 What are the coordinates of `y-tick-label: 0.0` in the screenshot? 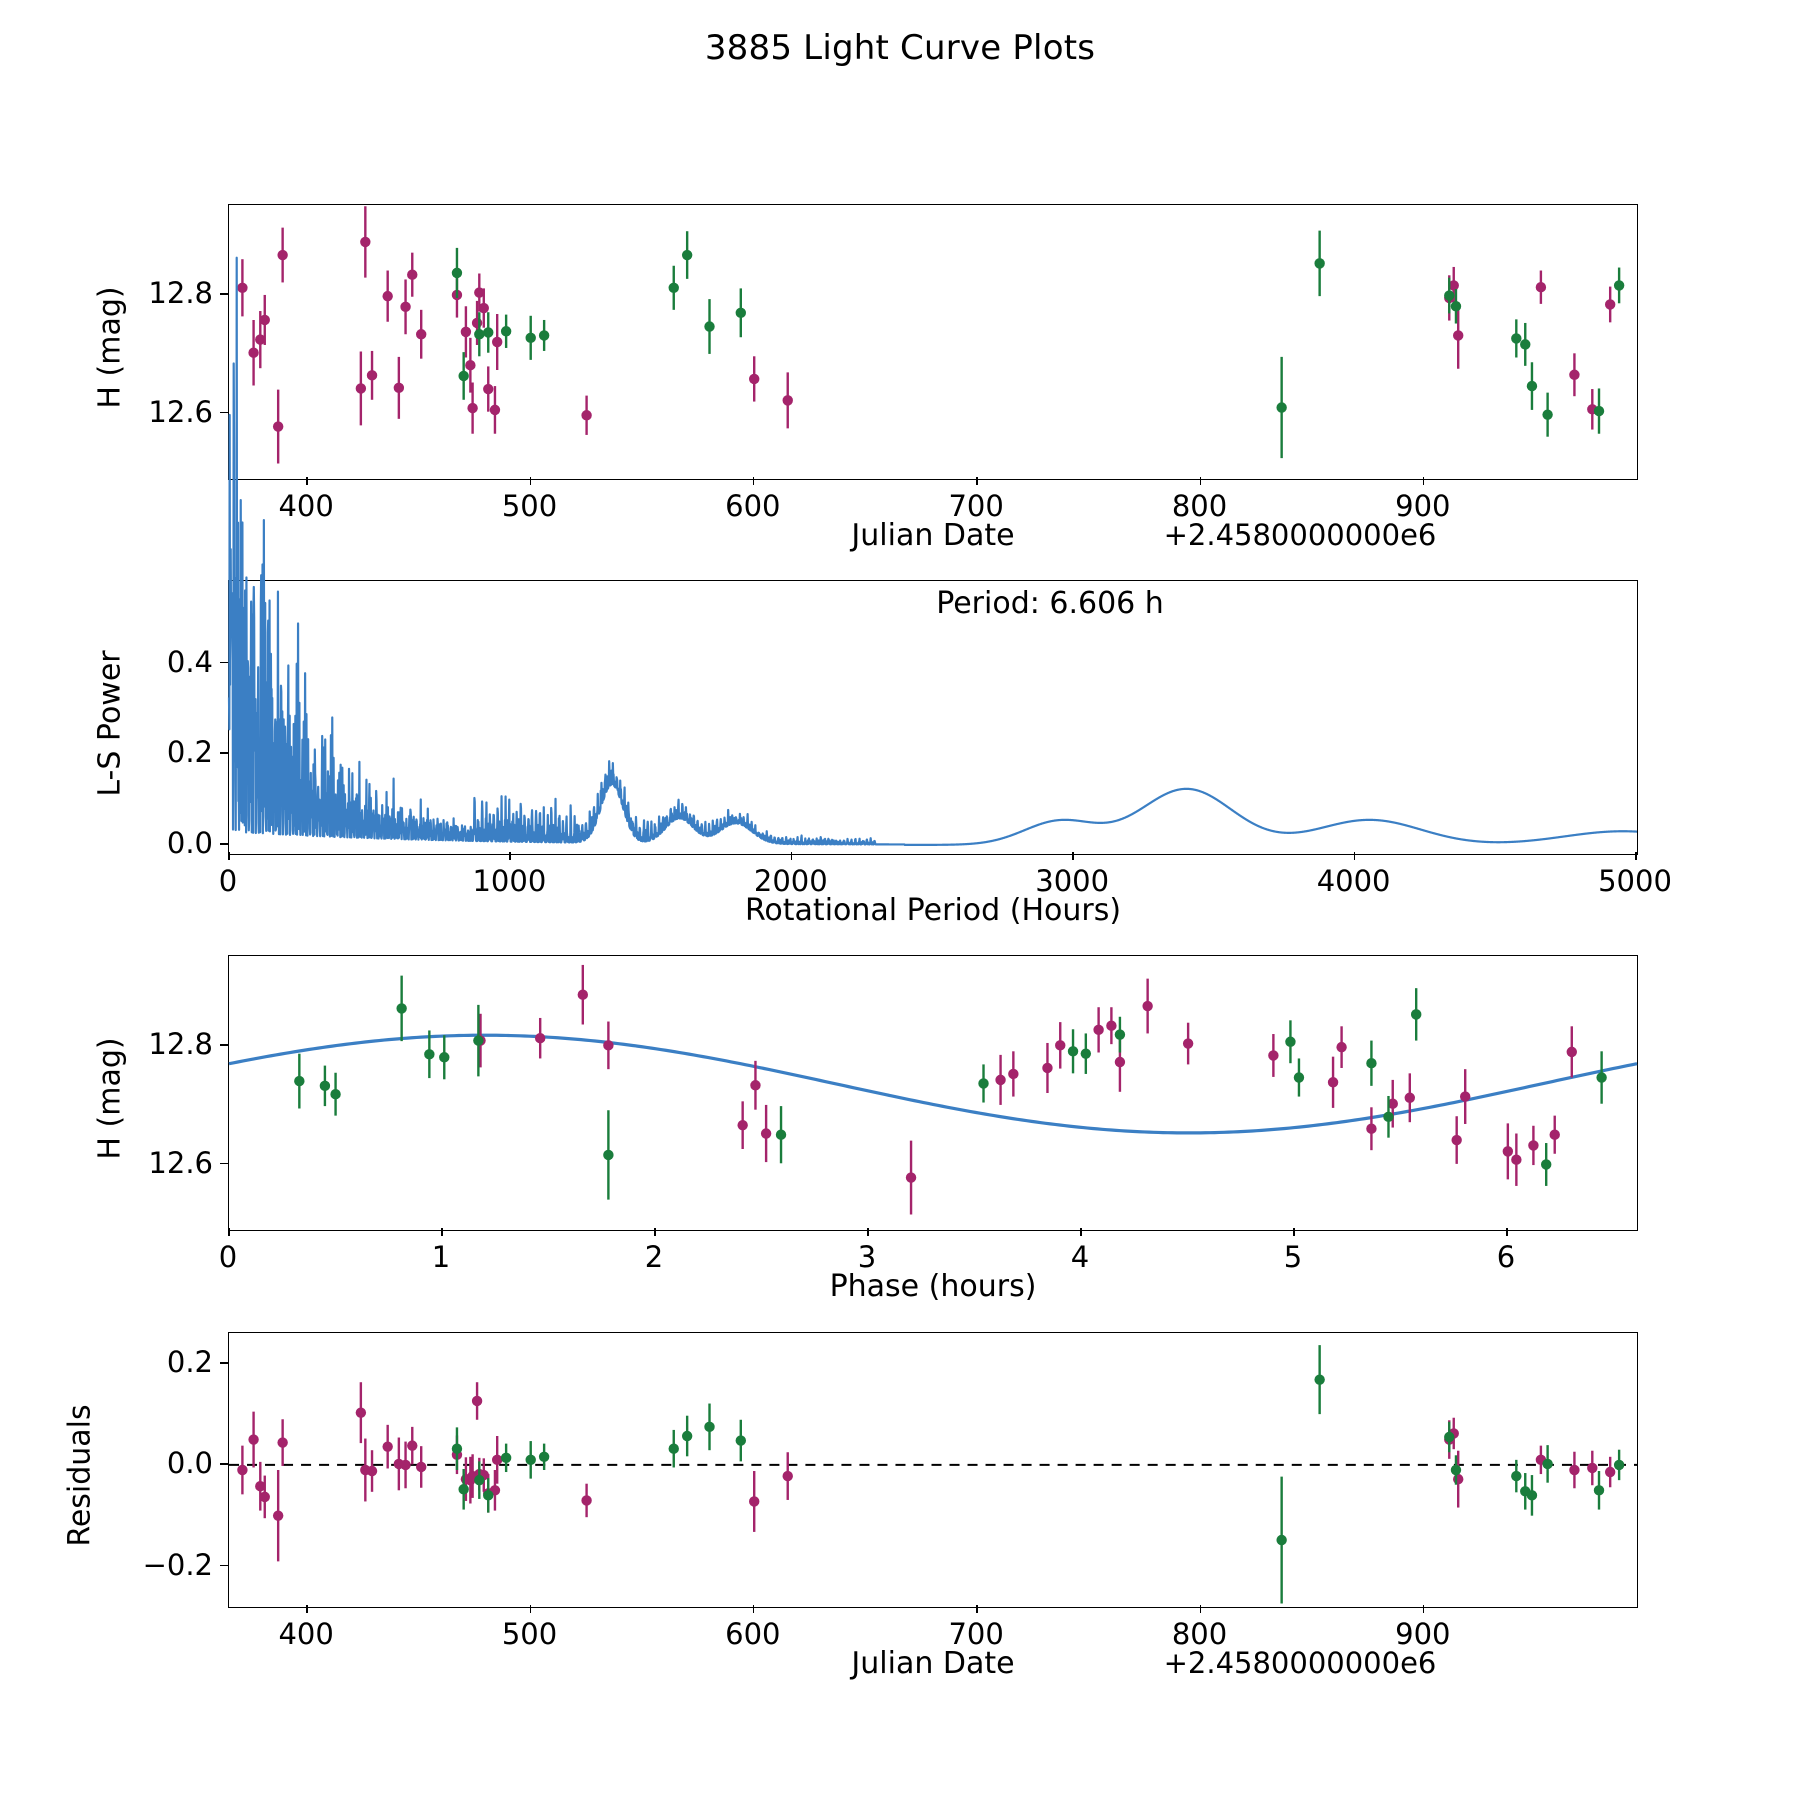 It's located at (189, 1463).